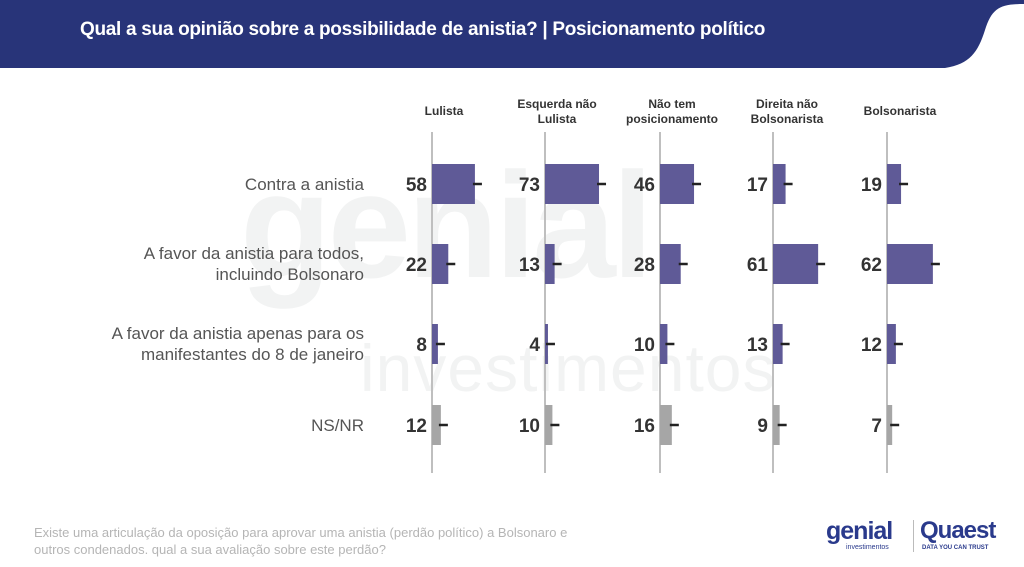 This screenshot has width=1024, height=567. I want to click on column-header: Esquerda não Lulista, so click(557, 112).